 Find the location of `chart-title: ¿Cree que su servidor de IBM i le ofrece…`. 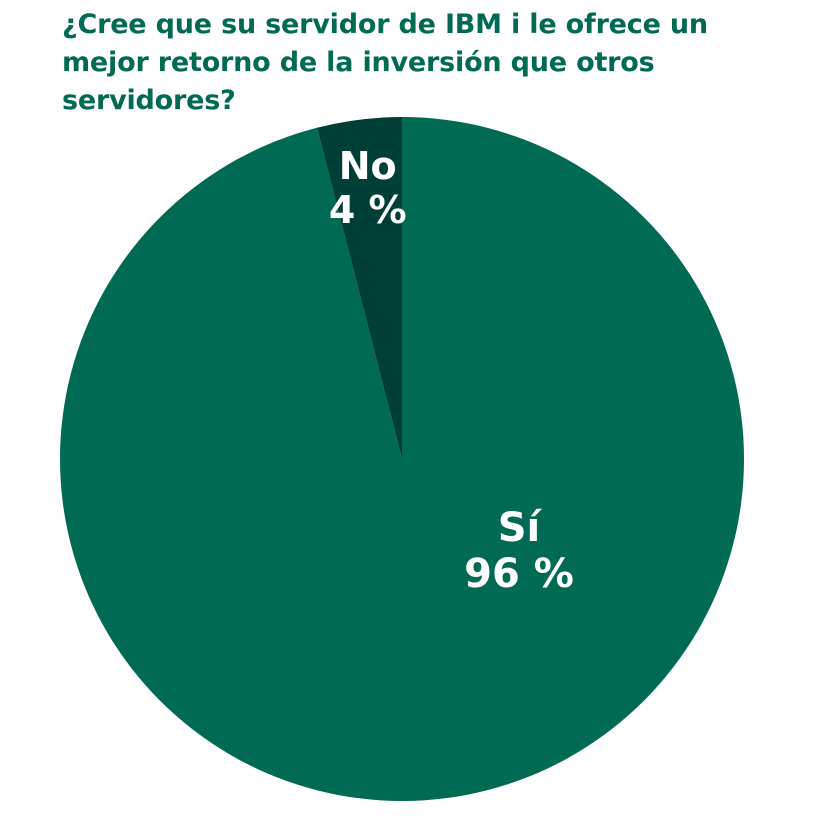

chart-title: ¿Cree que su servidor de IBM i le ofrece… is located at coordinates (385, 62).